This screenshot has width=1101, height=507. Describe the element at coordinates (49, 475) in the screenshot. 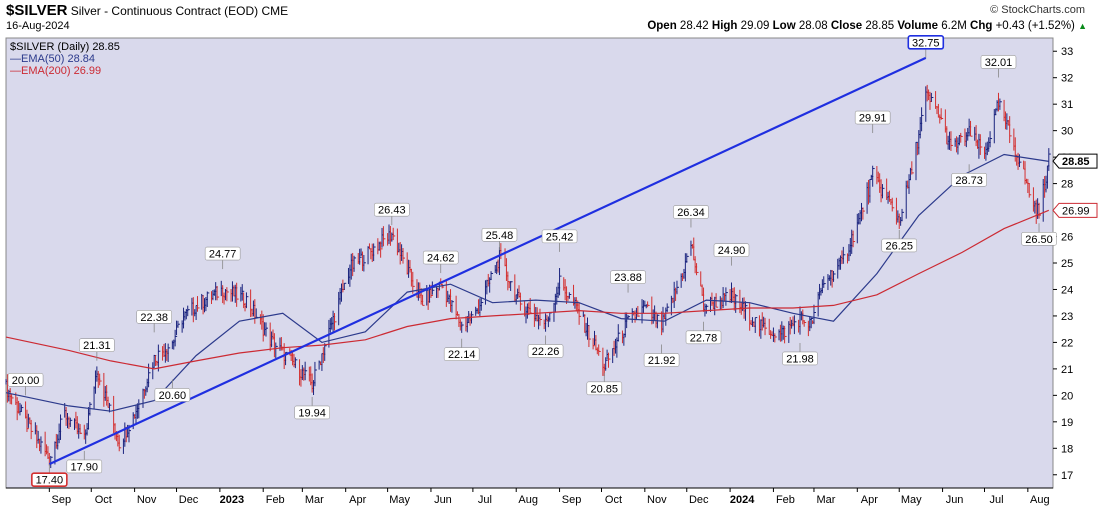

I see `price-annotation: 17.40` at that location.